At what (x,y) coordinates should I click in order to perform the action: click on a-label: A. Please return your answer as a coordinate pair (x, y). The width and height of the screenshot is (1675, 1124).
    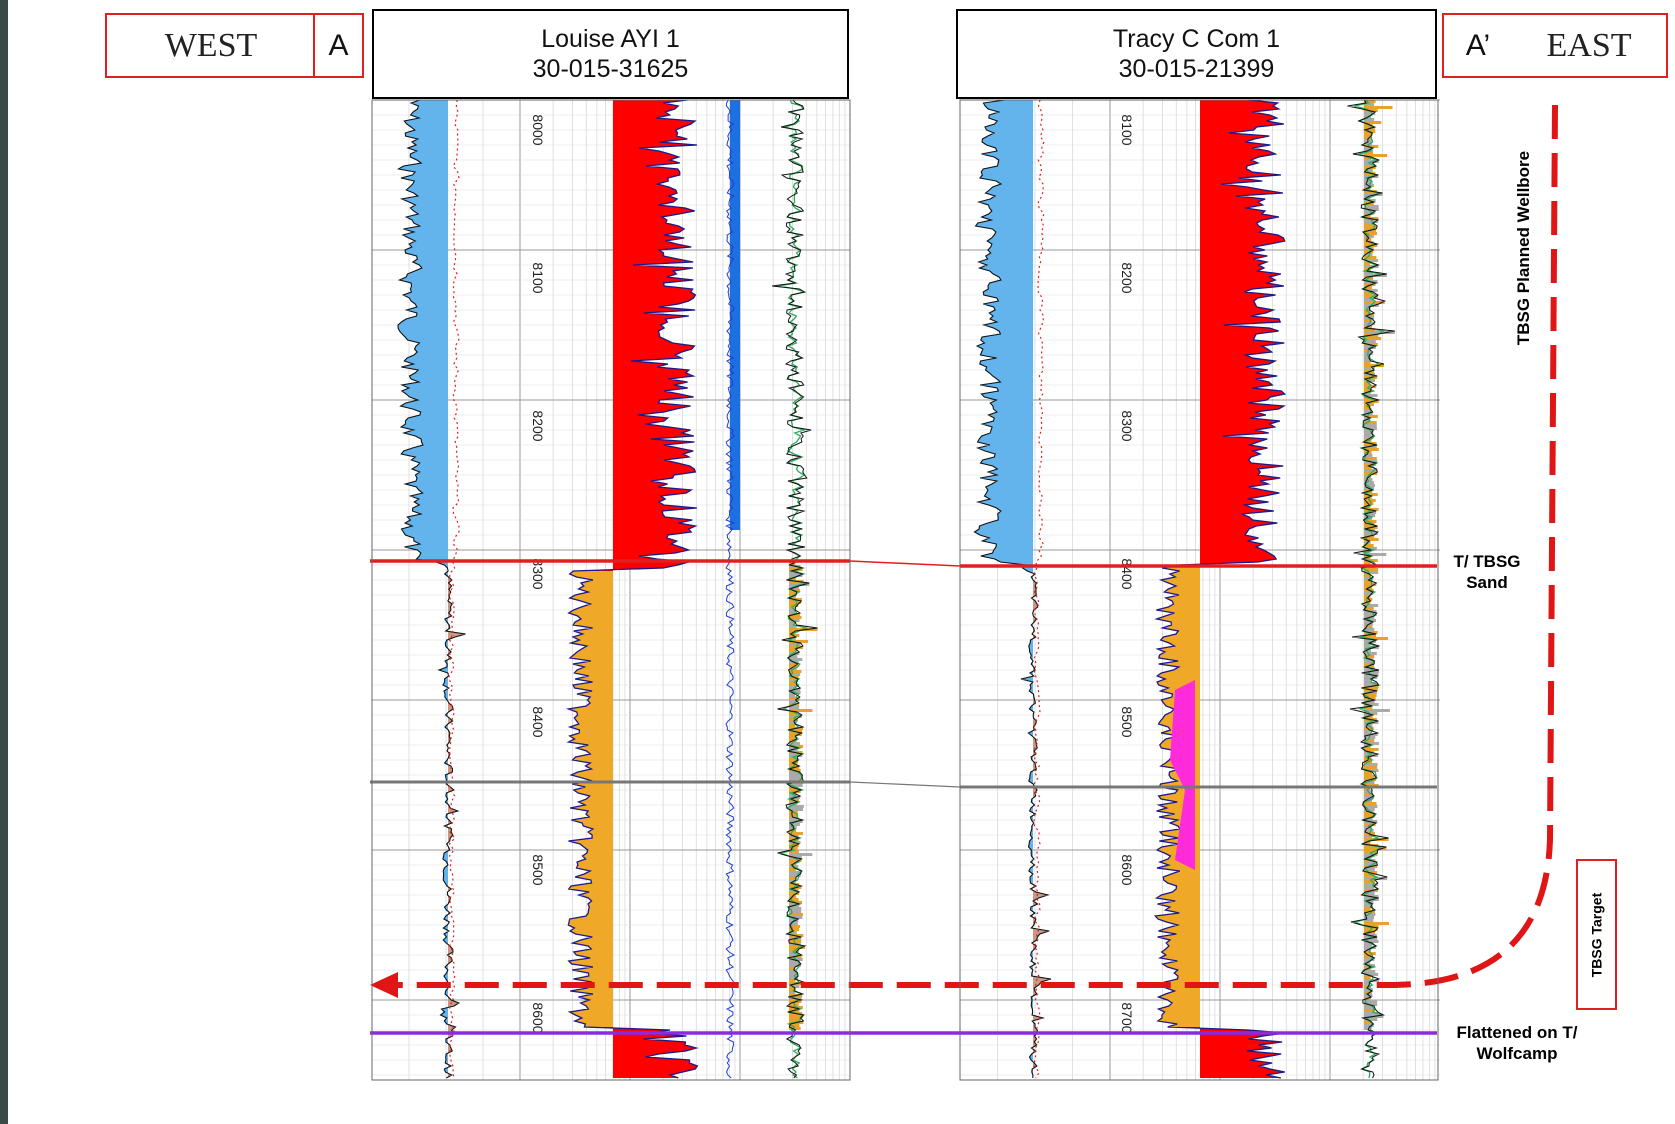
    Looking at the image, I should click on (338, 45).